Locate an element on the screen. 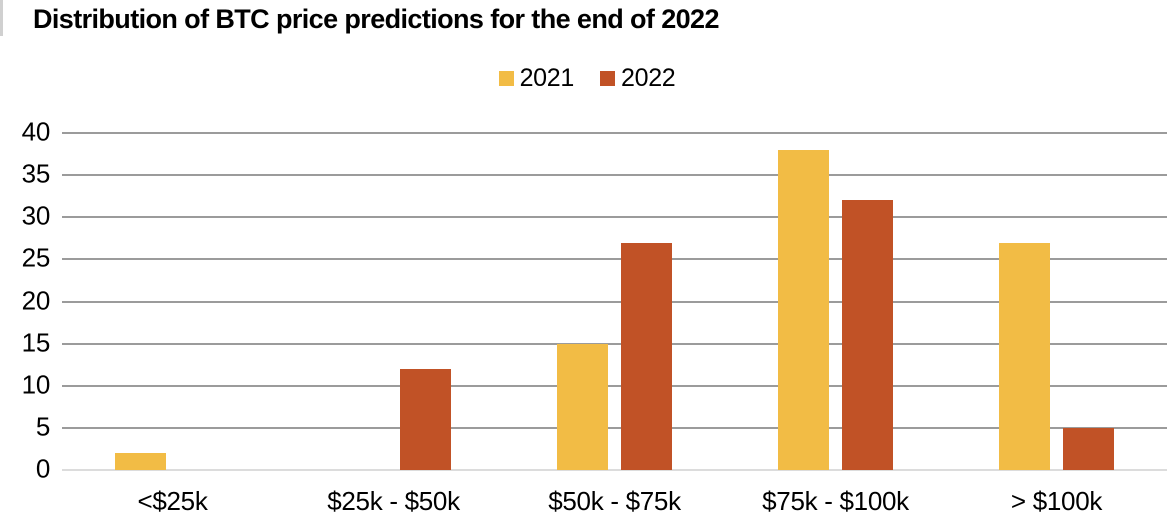  xtick-label-2: $25k - $50k is located at coordinates (393, 501).